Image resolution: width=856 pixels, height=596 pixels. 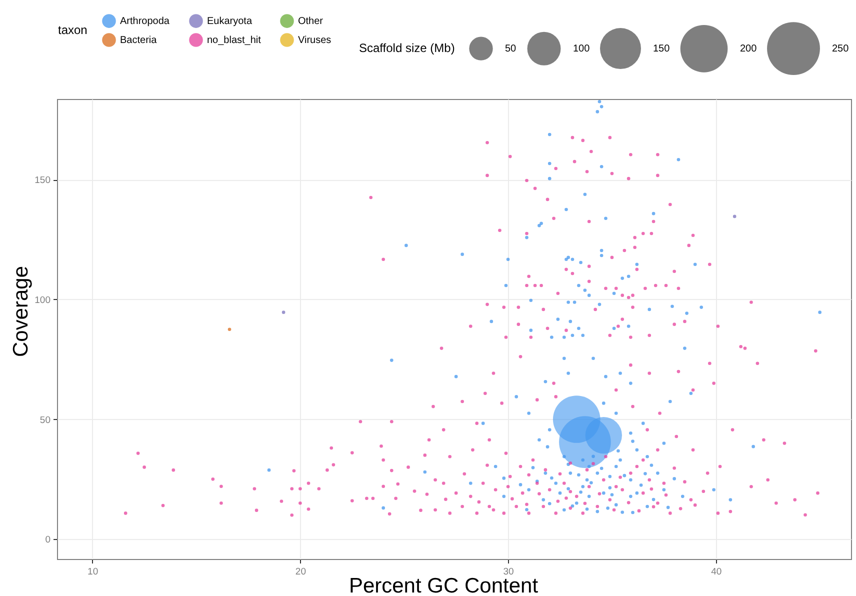 I want to click on x-axis-title: Percent GC Content, so click(x=443, y=585).